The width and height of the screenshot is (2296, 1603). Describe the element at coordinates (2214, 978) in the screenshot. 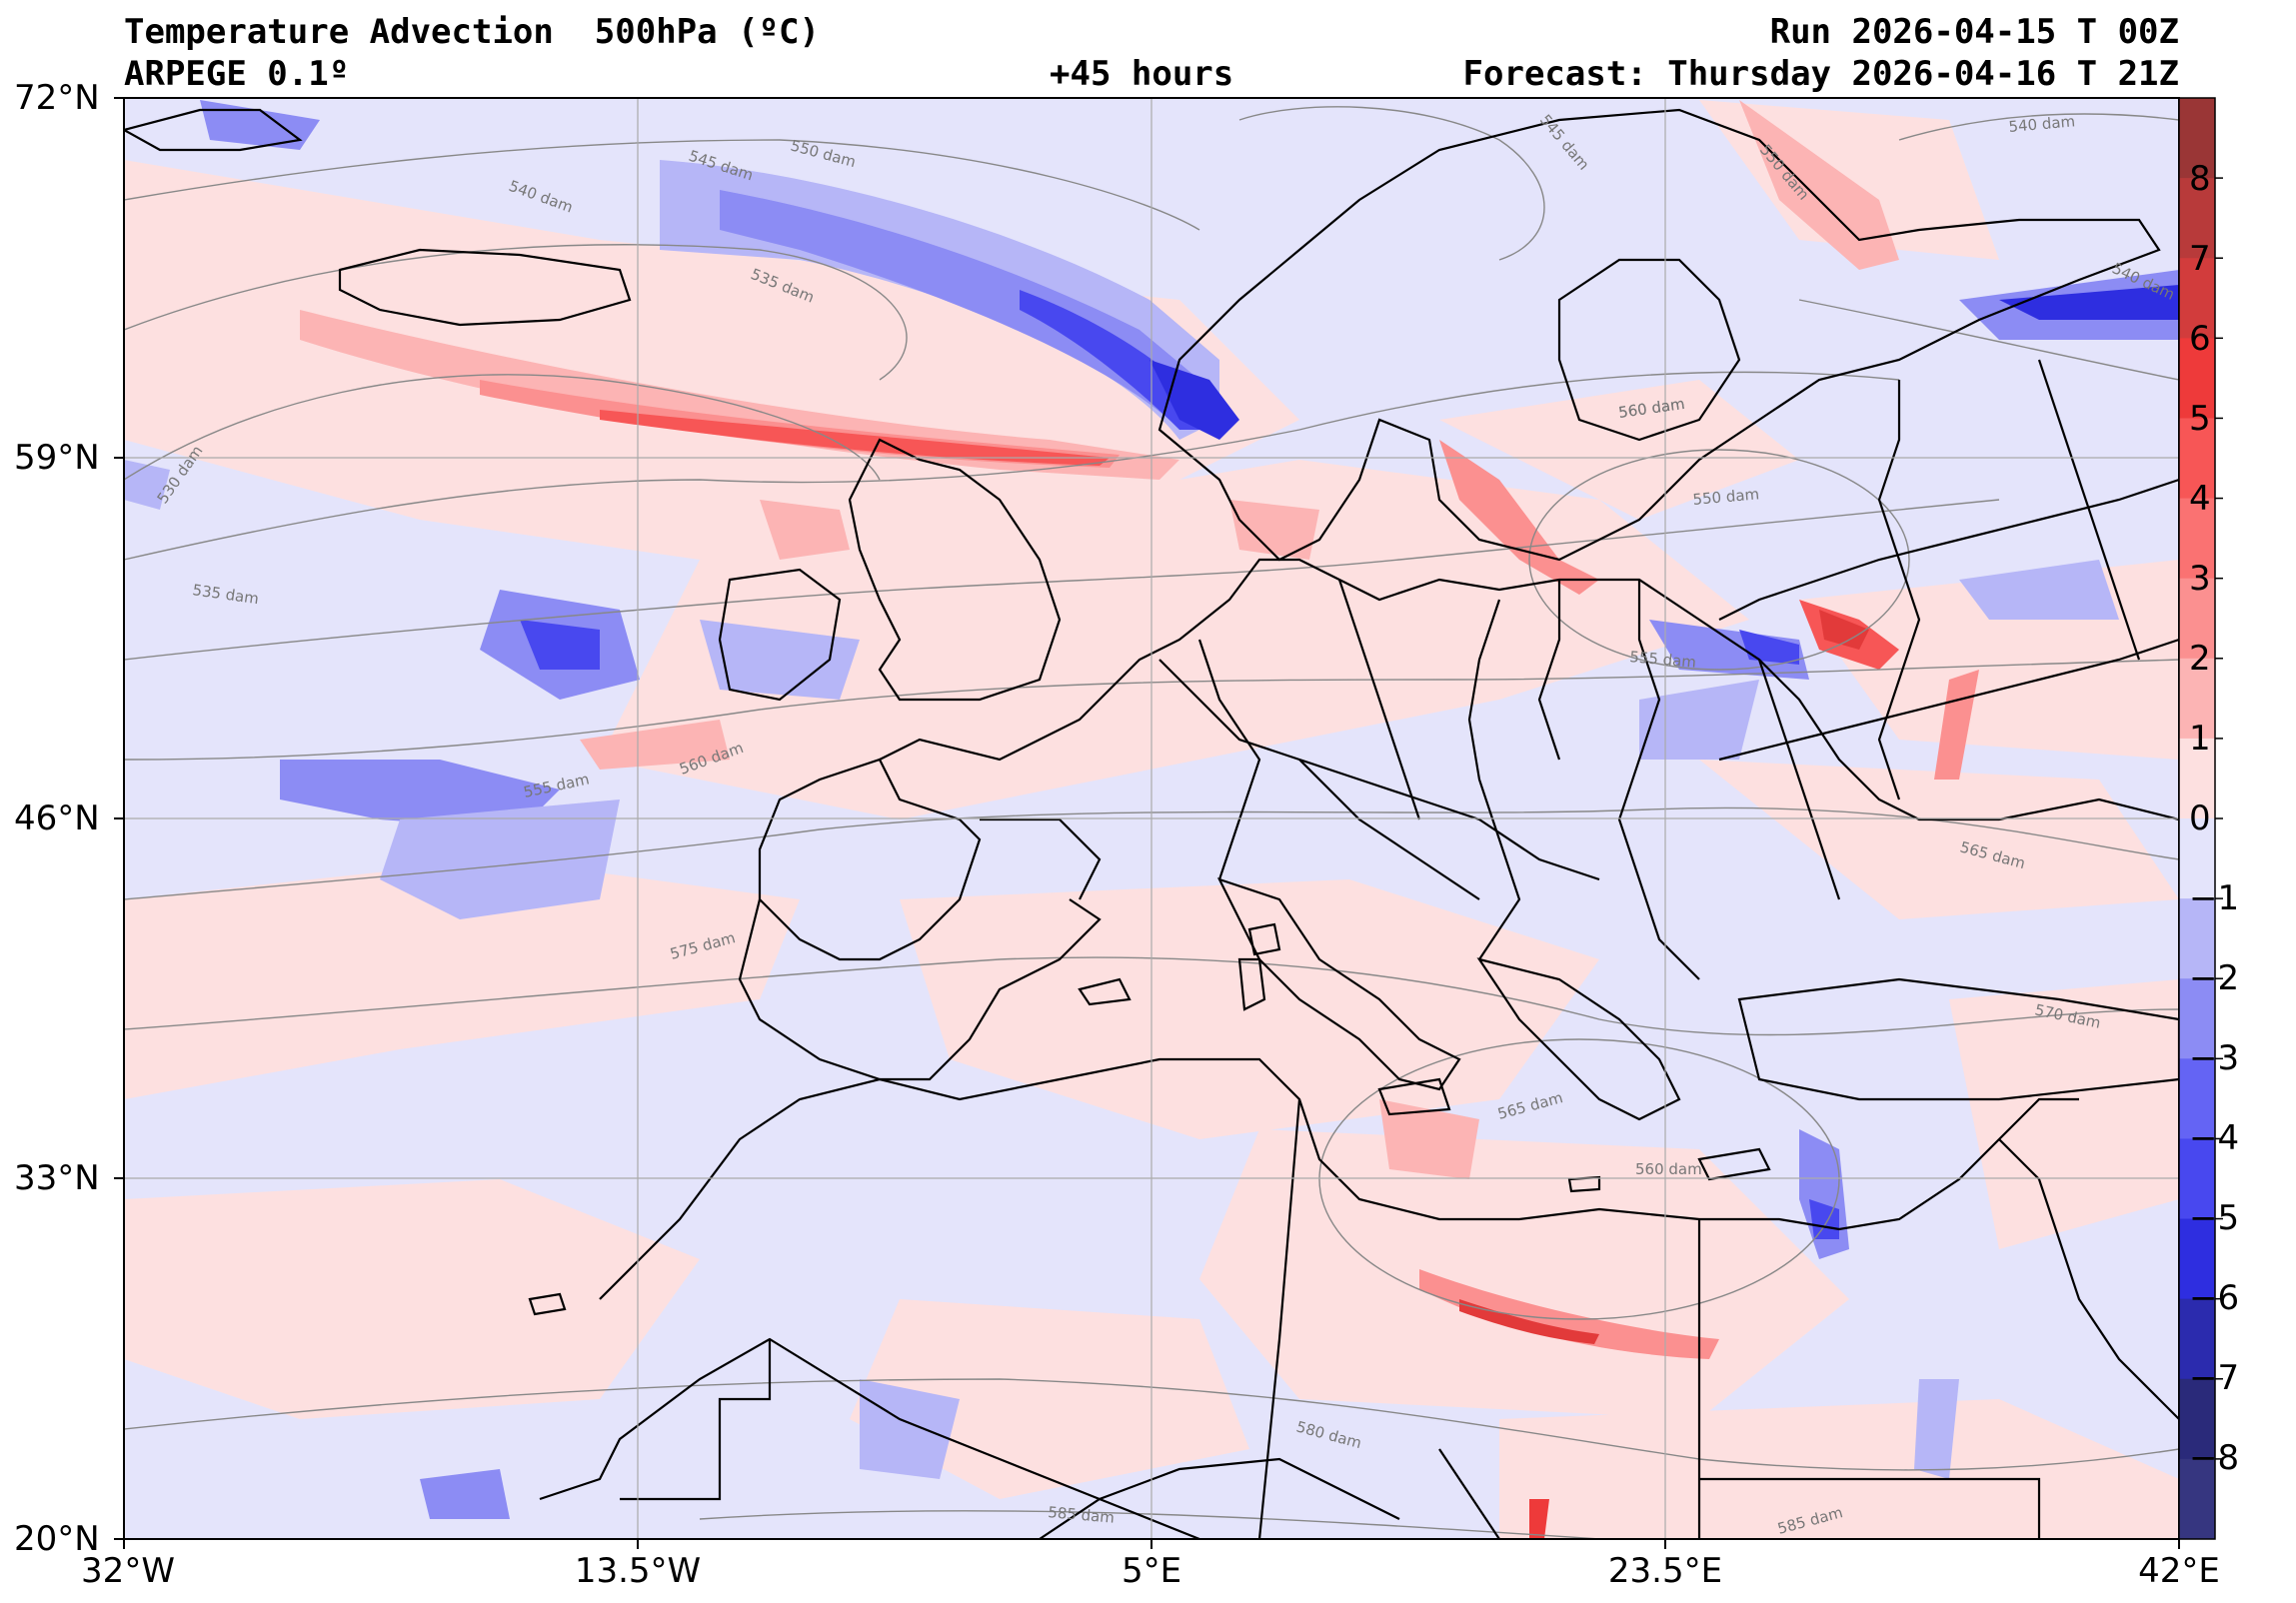

I see `colorbar-tick-label: −2` at that location.